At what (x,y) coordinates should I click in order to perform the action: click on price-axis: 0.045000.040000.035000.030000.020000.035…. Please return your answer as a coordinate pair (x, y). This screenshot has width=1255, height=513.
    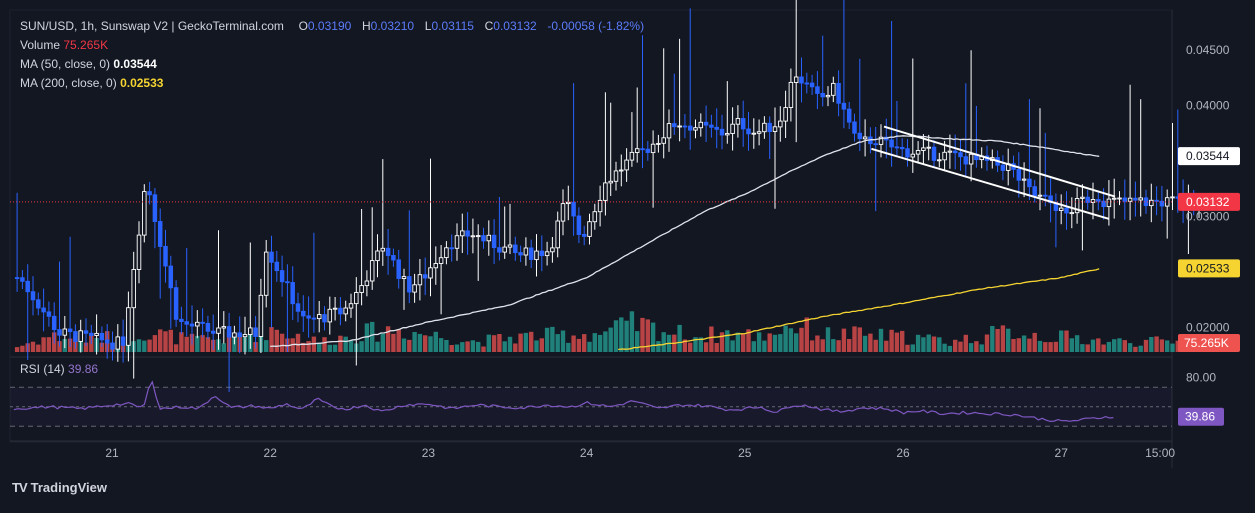
    Looking at the image, I should click on (1209, 234).